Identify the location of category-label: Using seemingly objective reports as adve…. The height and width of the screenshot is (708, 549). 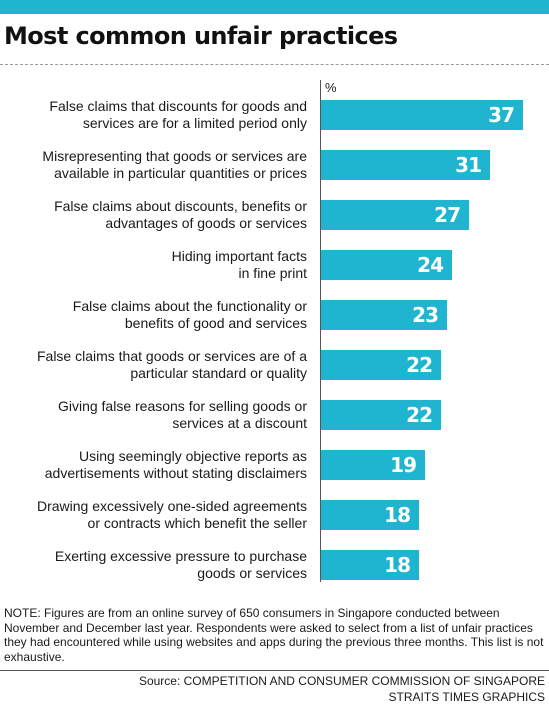
(153, 465).